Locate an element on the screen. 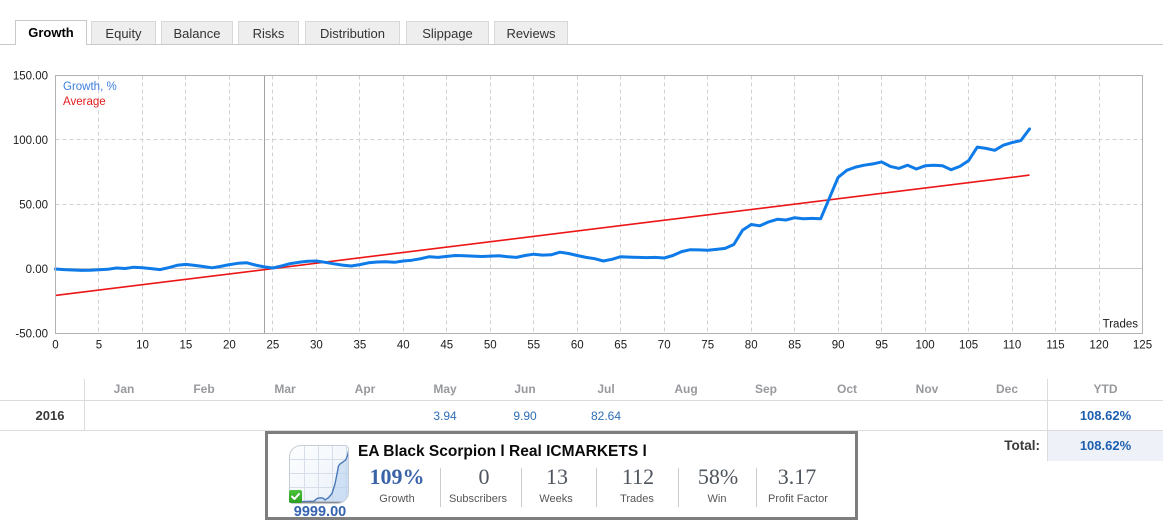 The image size is (1163, 530). svg-text: 5 is located at coordinates (99, 346).